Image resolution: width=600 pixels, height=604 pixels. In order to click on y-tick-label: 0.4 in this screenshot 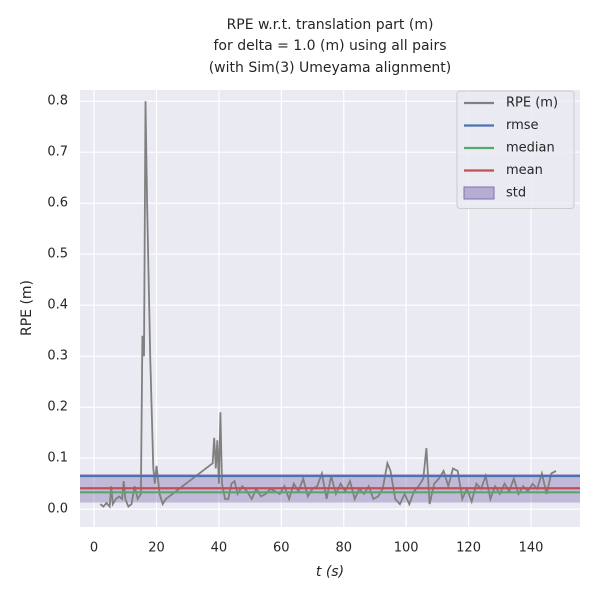, I will do `click(57, 305)`.